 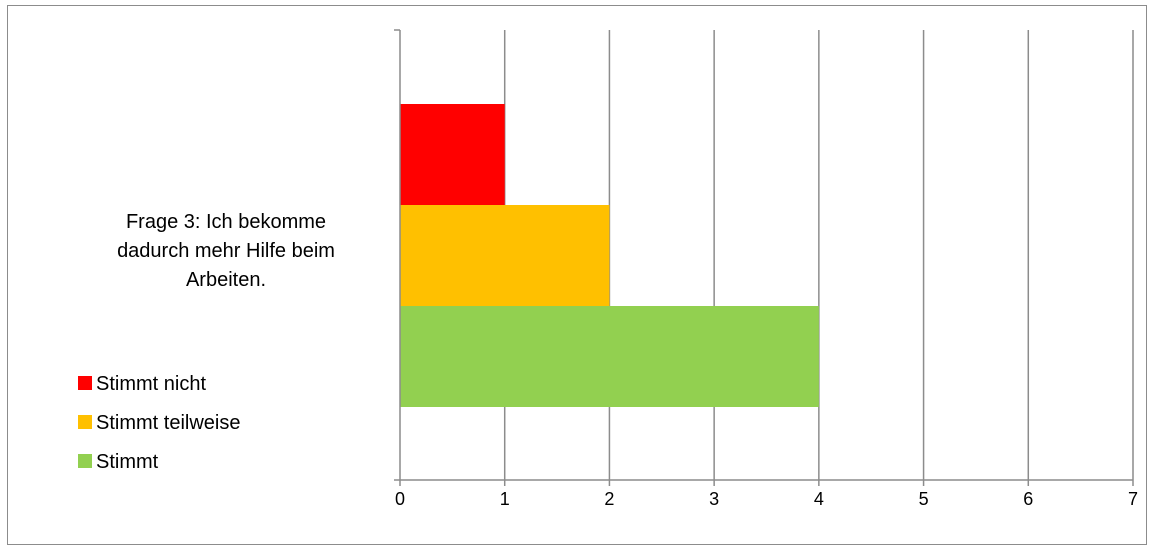 I want to click on legend: Stimmt nicht Stimmt teilweise Stimmt, so click(x=159, y=423).